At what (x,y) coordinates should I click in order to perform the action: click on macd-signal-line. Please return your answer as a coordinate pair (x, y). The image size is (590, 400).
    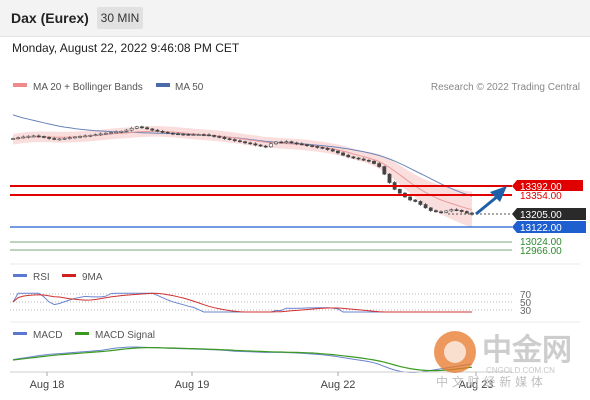
    Looking at the image, I should click on (242, 359).